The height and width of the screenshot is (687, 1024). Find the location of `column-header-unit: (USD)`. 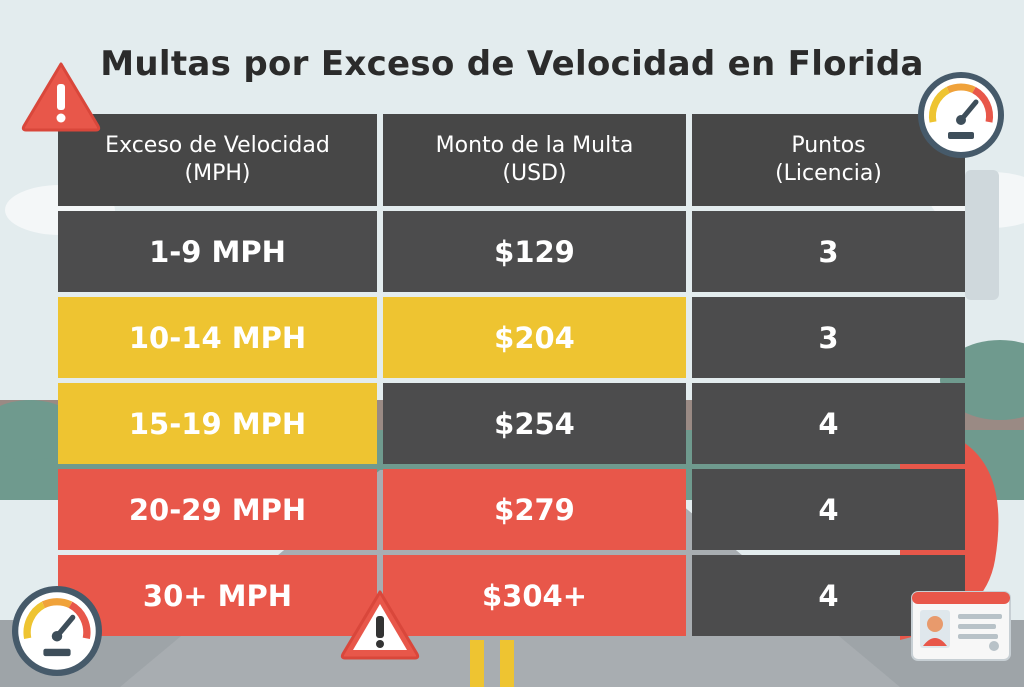

column-header-unit: (USD) is located at coordinates (534, 173).